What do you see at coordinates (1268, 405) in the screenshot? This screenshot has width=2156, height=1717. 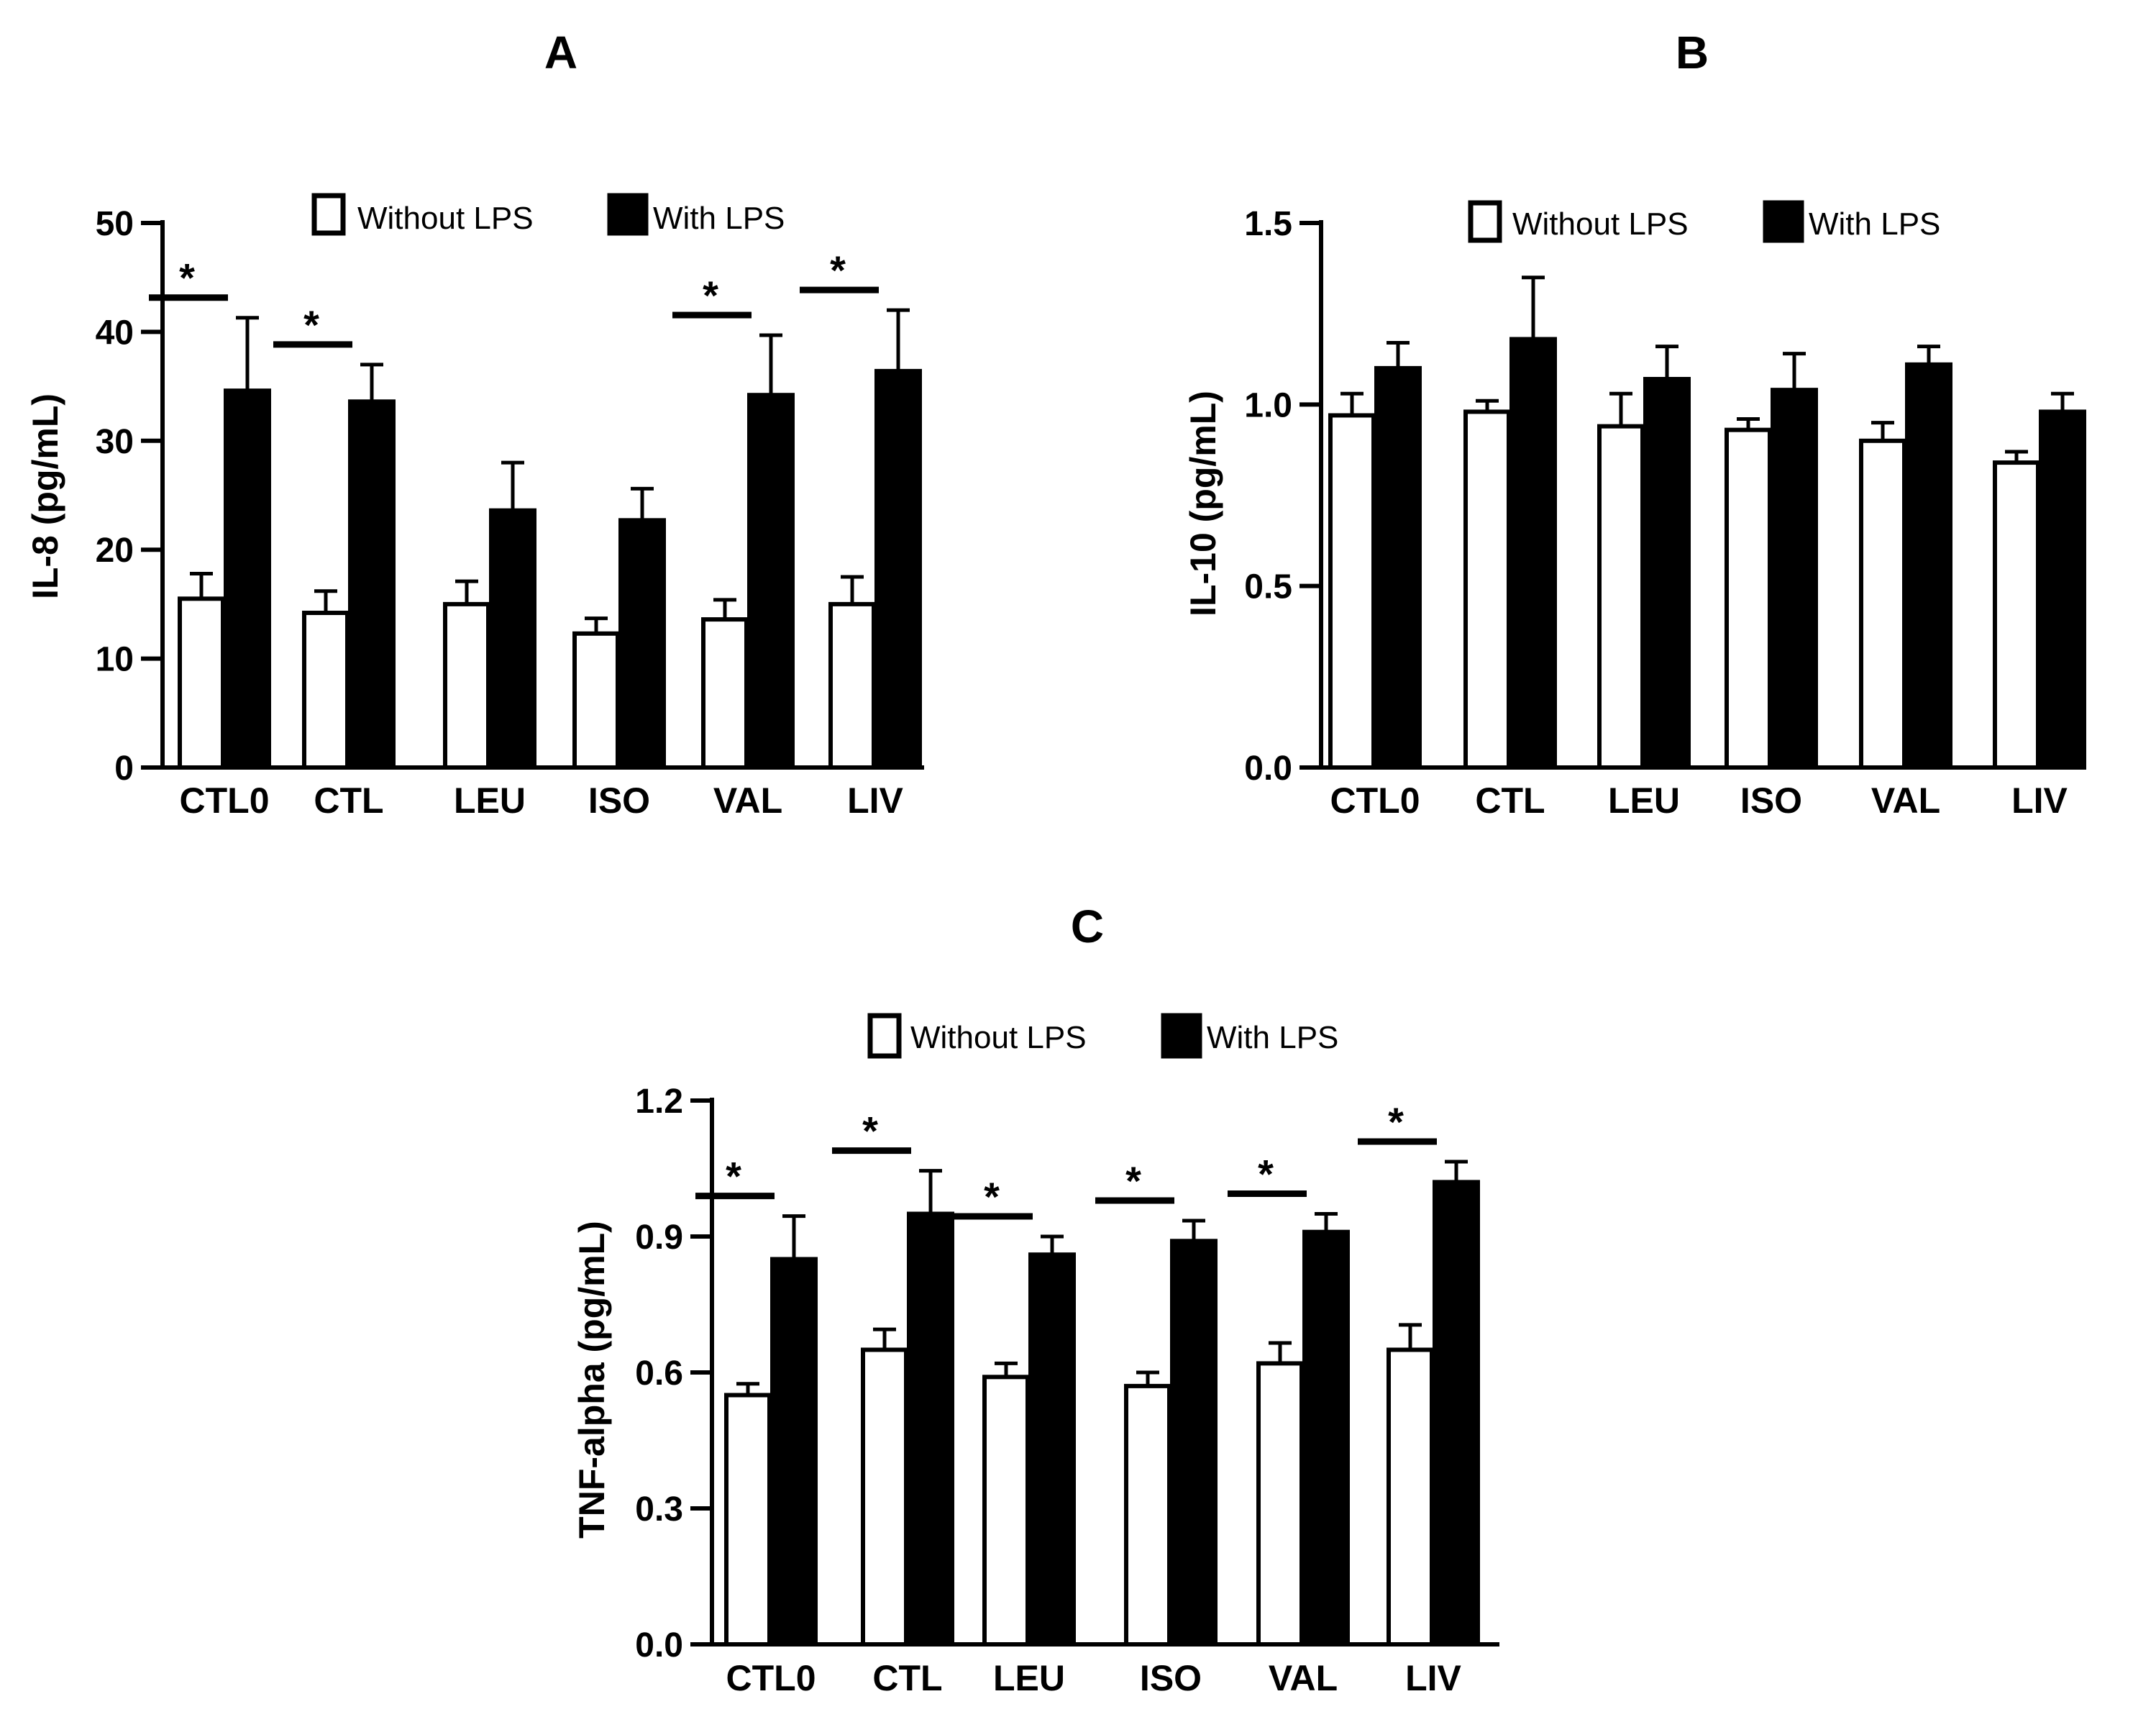 I see `y-tick-label: 1.0` at bounding box center [1268, 405].